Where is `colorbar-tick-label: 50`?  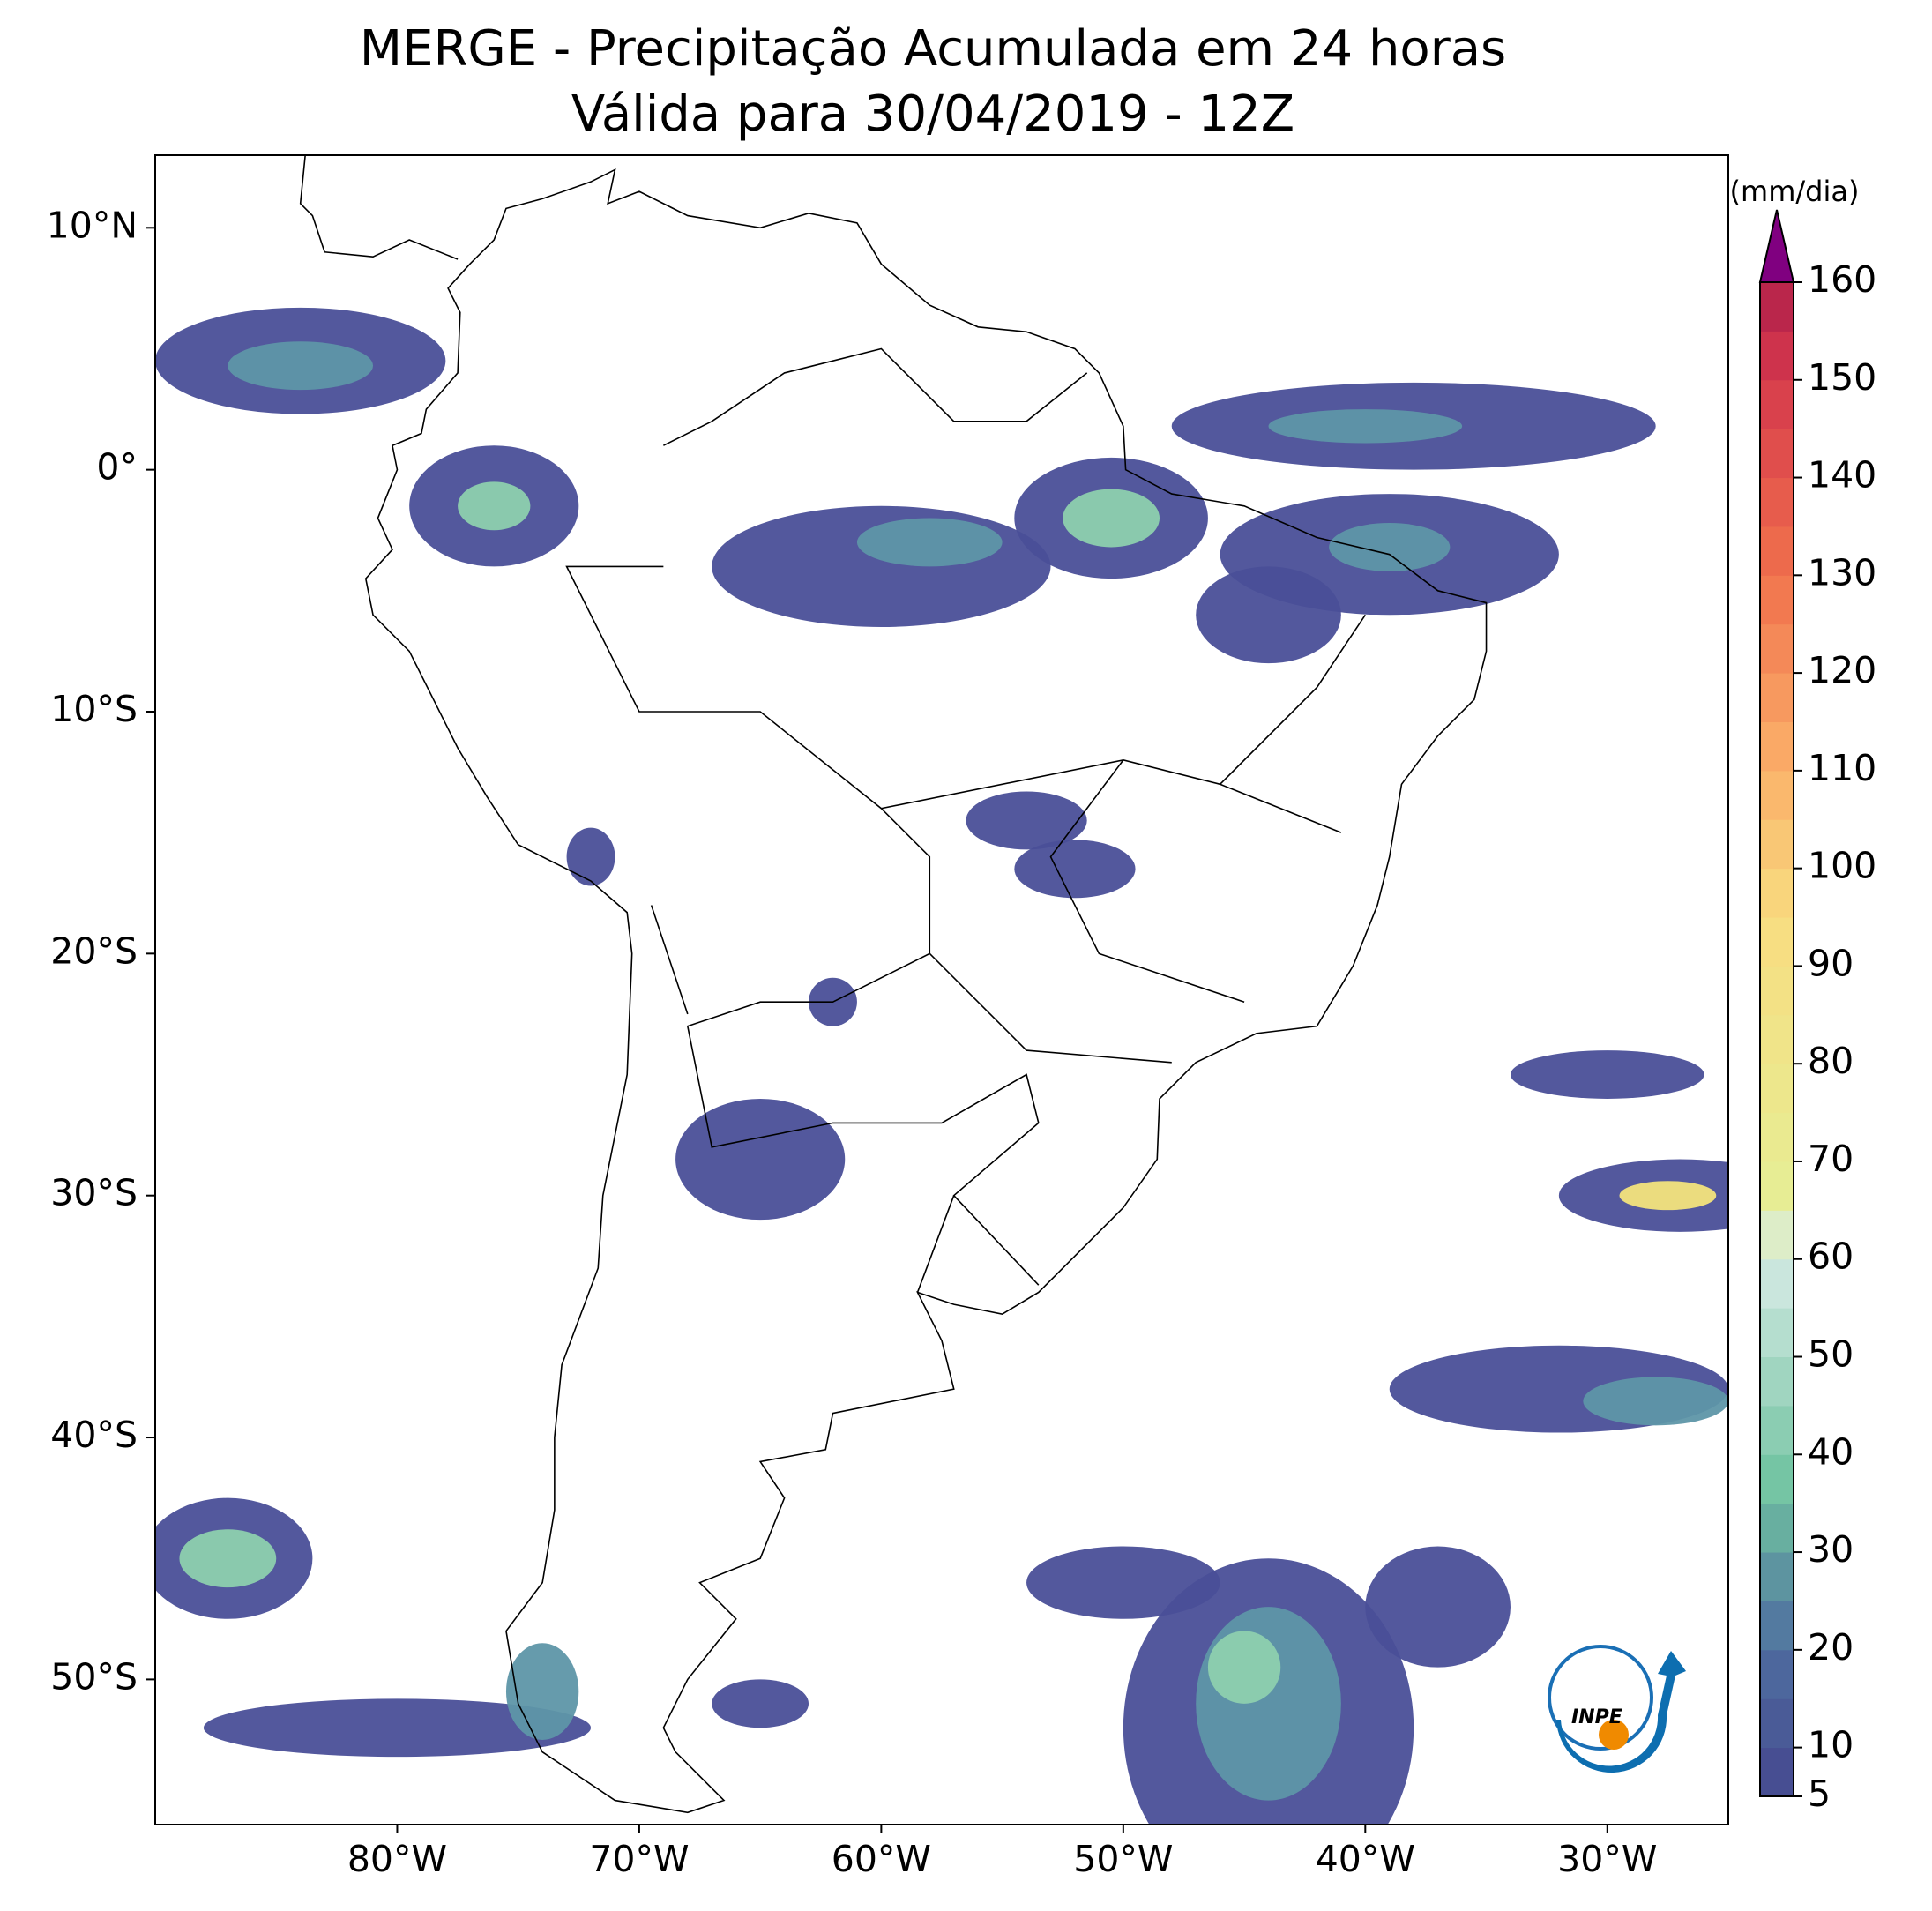 colorbar-tick-label: 50 is located at coordinates (1831, 1354).